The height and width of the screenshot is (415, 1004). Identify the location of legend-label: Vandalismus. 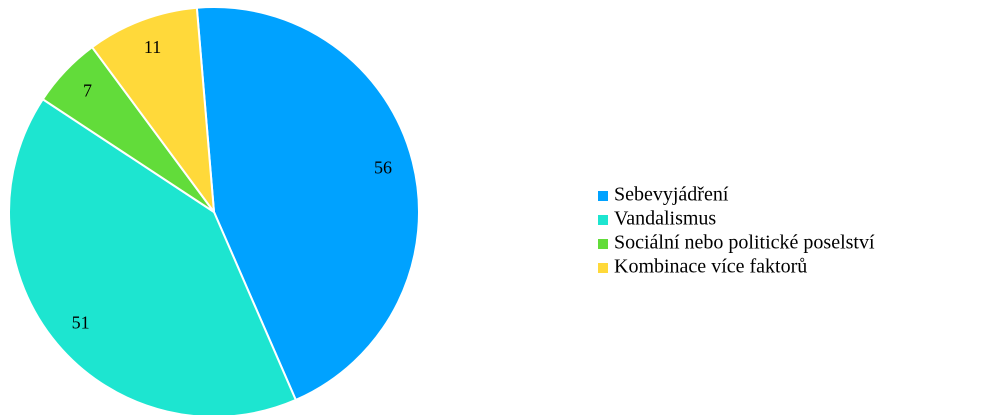
(665, 219).